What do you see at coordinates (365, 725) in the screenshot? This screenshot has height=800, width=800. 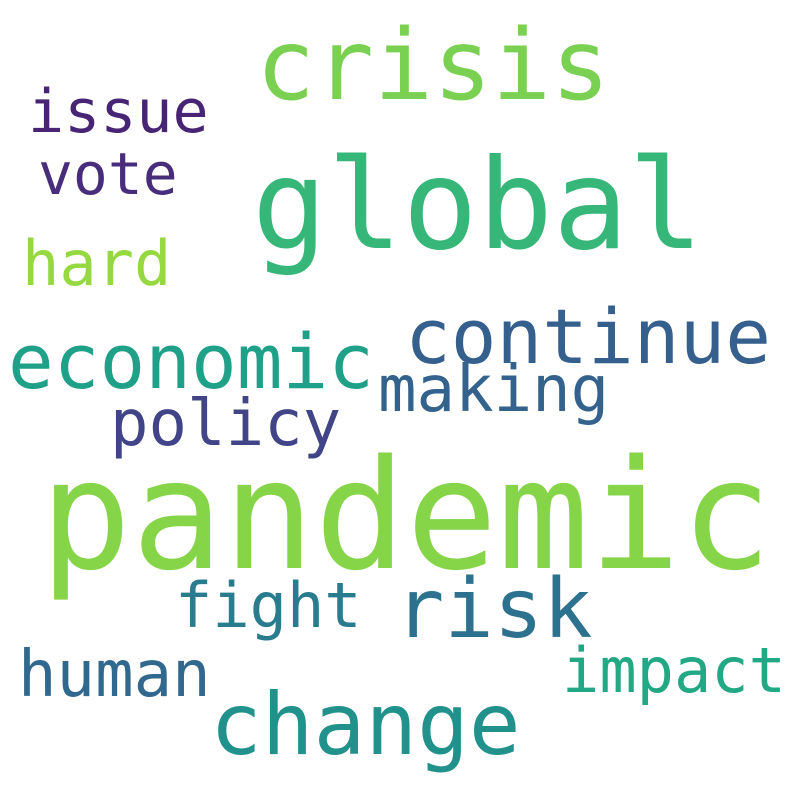 I see `word-change: change` at bounding box center [365, 725].